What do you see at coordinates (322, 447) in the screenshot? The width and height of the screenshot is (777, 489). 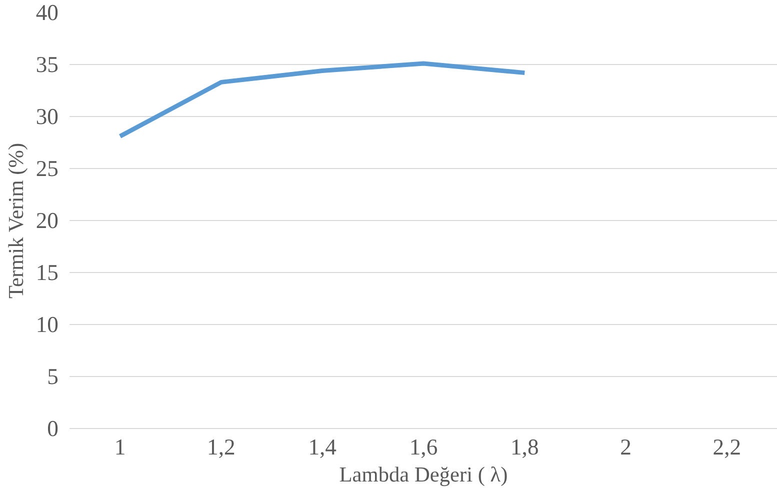 I see `x-tick-label: 1,4` at bounding box center [322, 447].